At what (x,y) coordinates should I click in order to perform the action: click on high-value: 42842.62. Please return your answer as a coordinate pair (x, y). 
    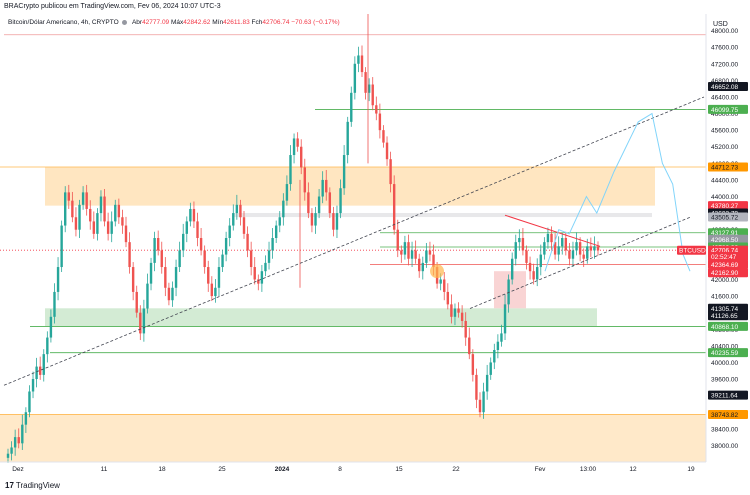
    Looking at the image, I should click on (197, 22).